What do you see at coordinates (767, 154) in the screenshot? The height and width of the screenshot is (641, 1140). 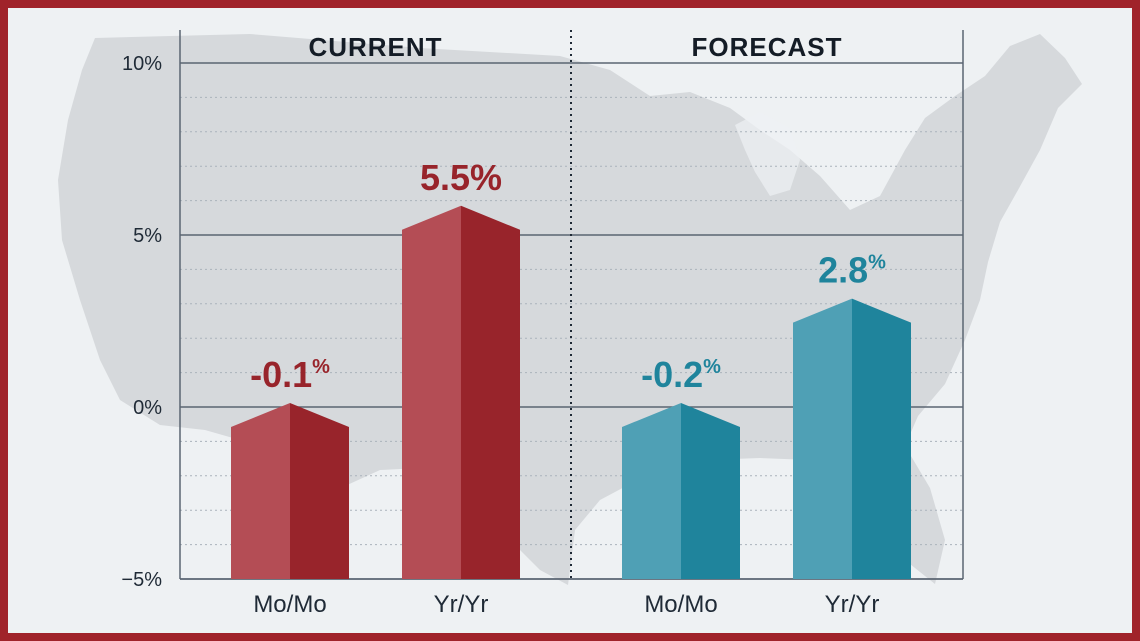 I see `great-lakes-shape` at bounding box center [767, 154].